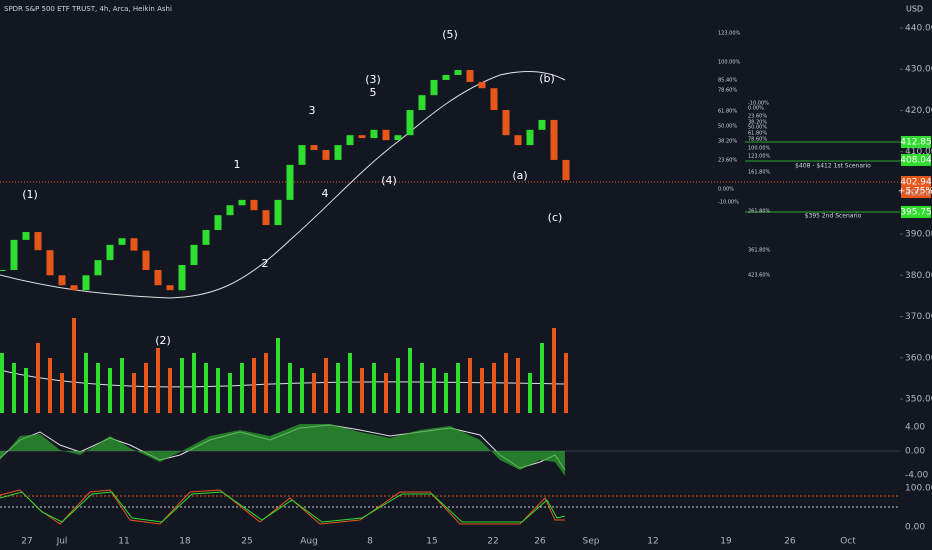 Image resolution: width=932 pixels, height=550 pixels. I want to click on y-tick-label: 390.00, so click(918, 235).